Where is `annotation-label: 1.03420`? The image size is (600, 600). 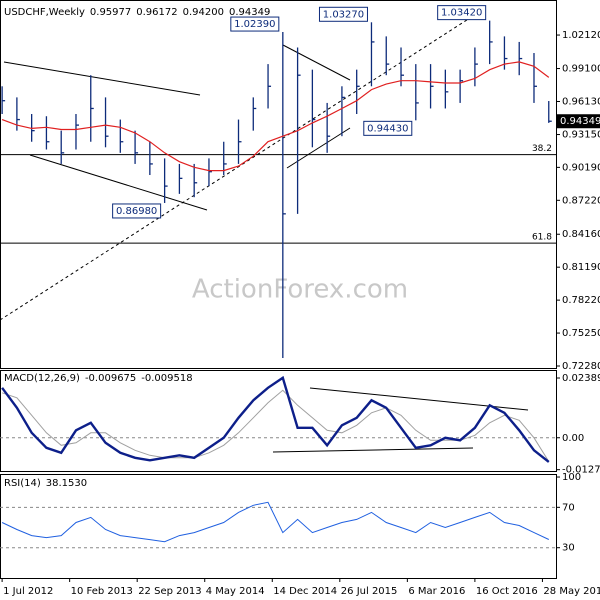
annotation-label: 1.03420 is located at coordinates (461, 13).